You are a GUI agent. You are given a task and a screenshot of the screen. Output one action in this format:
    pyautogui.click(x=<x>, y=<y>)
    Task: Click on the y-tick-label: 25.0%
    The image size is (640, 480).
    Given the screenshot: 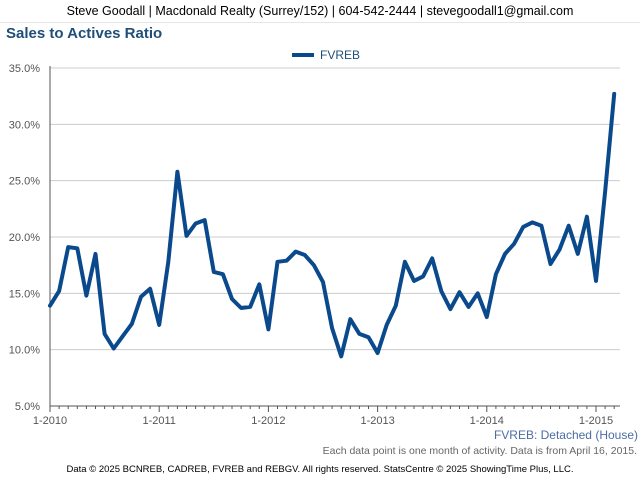 What is the action you would take?
    pyautogui.click(x=24, y=182)
    